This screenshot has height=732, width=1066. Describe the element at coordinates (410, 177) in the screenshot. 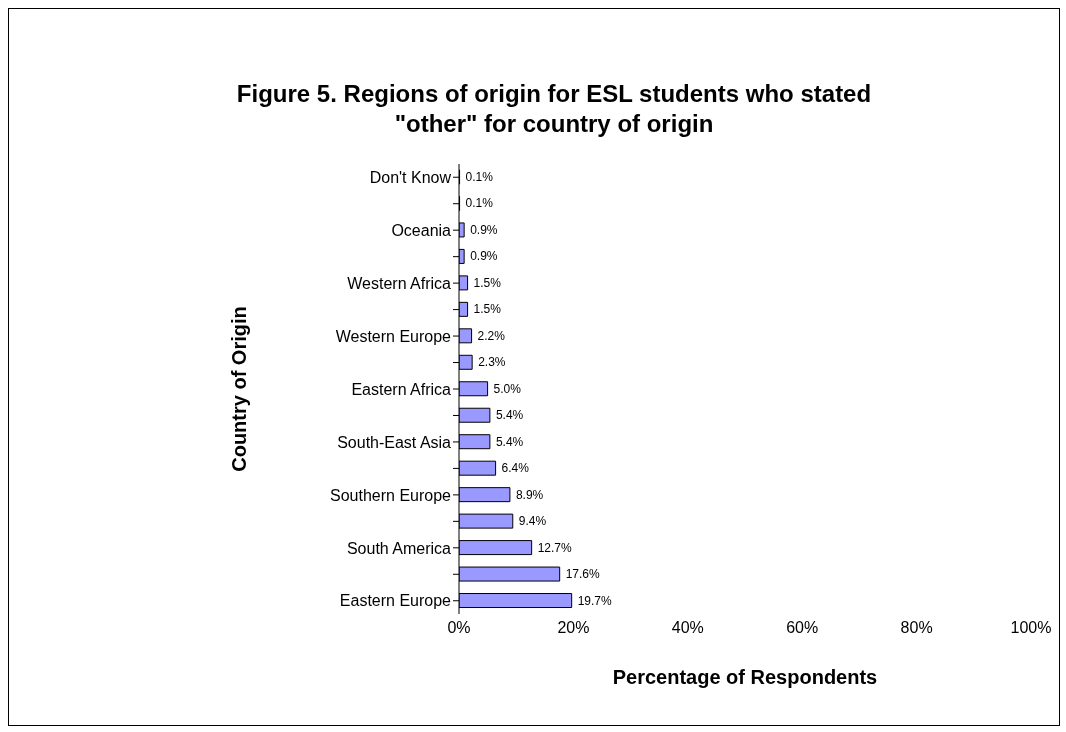

I see `y-tick-label: Don't Know` at that location.